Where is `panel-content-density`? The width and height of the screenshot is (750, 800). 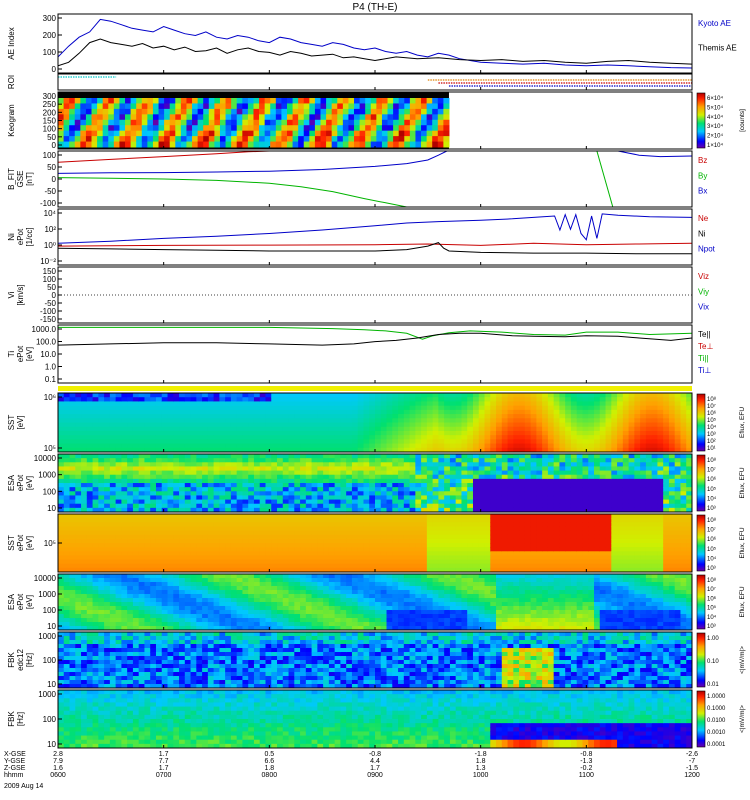
panel-content-density is located at coordinates (375, 233).